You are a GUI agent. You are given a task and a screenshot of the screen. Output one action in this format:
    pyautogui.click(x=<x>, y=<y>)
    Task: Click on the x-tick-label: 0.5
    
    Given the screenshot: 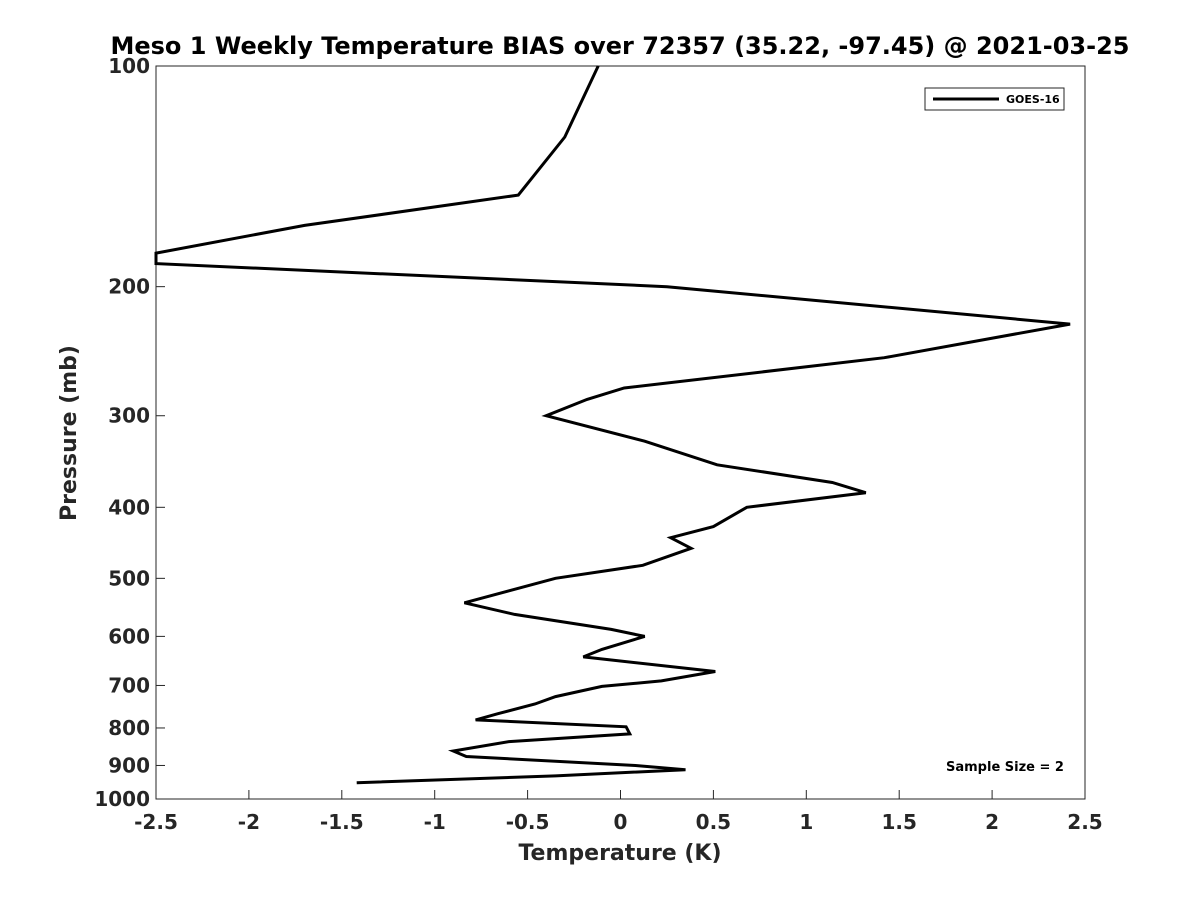 What is the action you would take?
    pyautogui.click(x=713, y=822)
    